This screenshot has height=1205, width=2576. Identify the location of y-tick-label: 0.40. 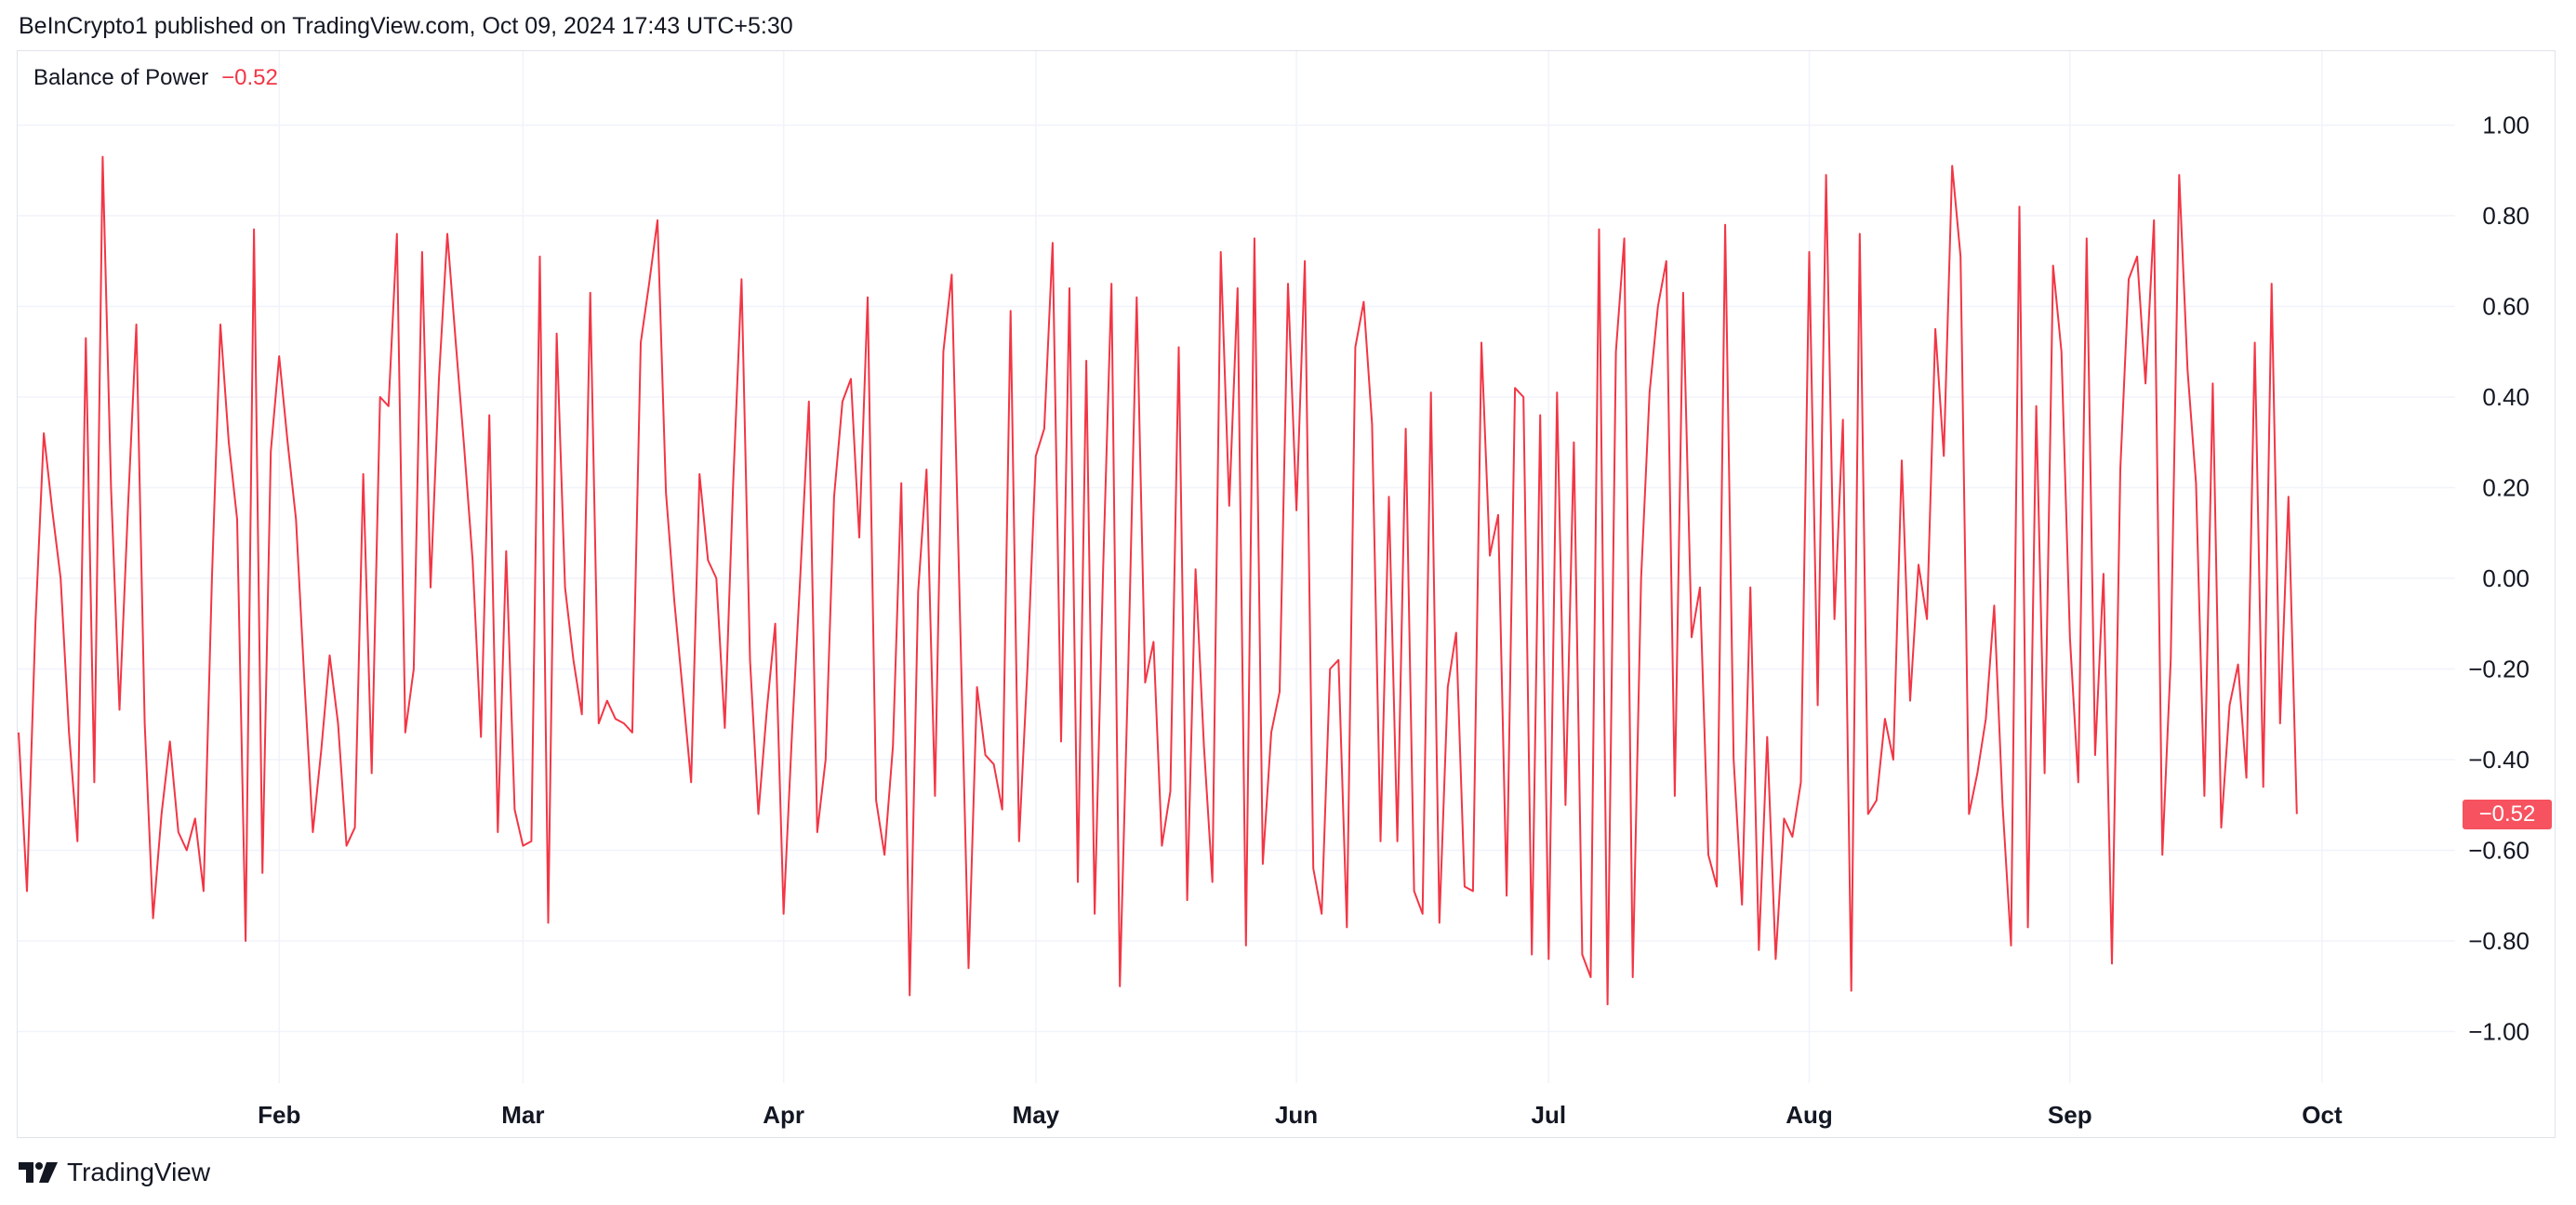
(2506, 397).